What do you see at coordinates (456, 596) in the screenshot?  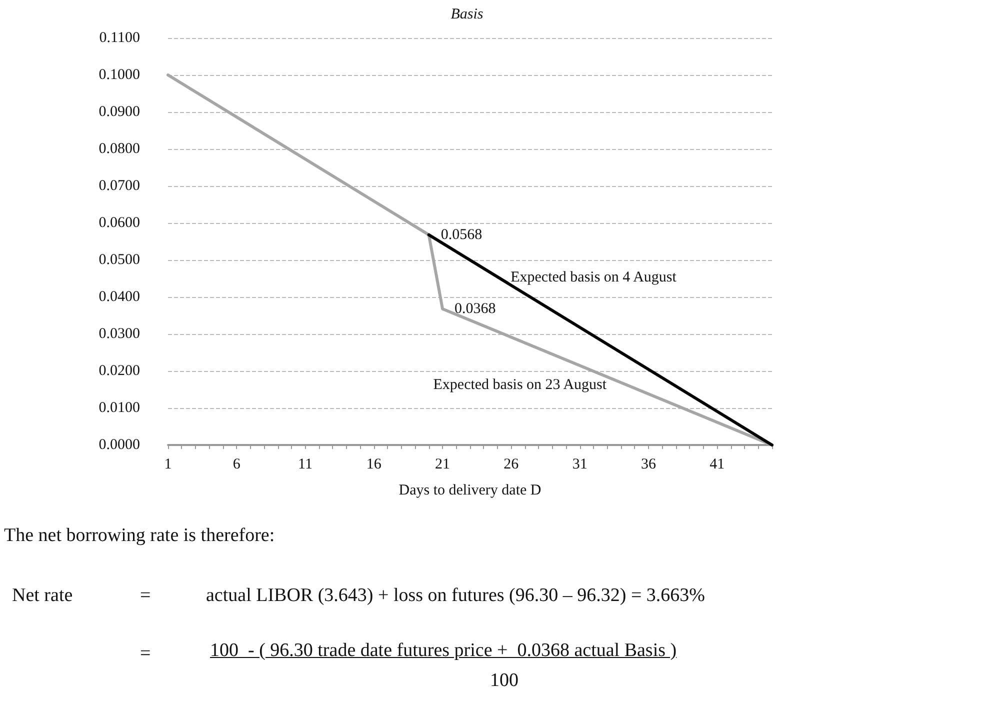 I see `text: actual LIBOR (3.643) + loss on futures (96.30 – 96.32) = 3.663%` at bounding box center [456, 596].